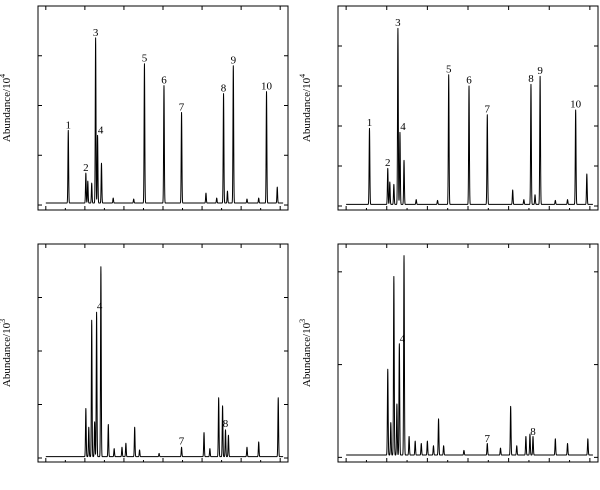  Describe the element at coordinates (164, 120) in the screenshot. I see `chromatogram-trace` at that location.